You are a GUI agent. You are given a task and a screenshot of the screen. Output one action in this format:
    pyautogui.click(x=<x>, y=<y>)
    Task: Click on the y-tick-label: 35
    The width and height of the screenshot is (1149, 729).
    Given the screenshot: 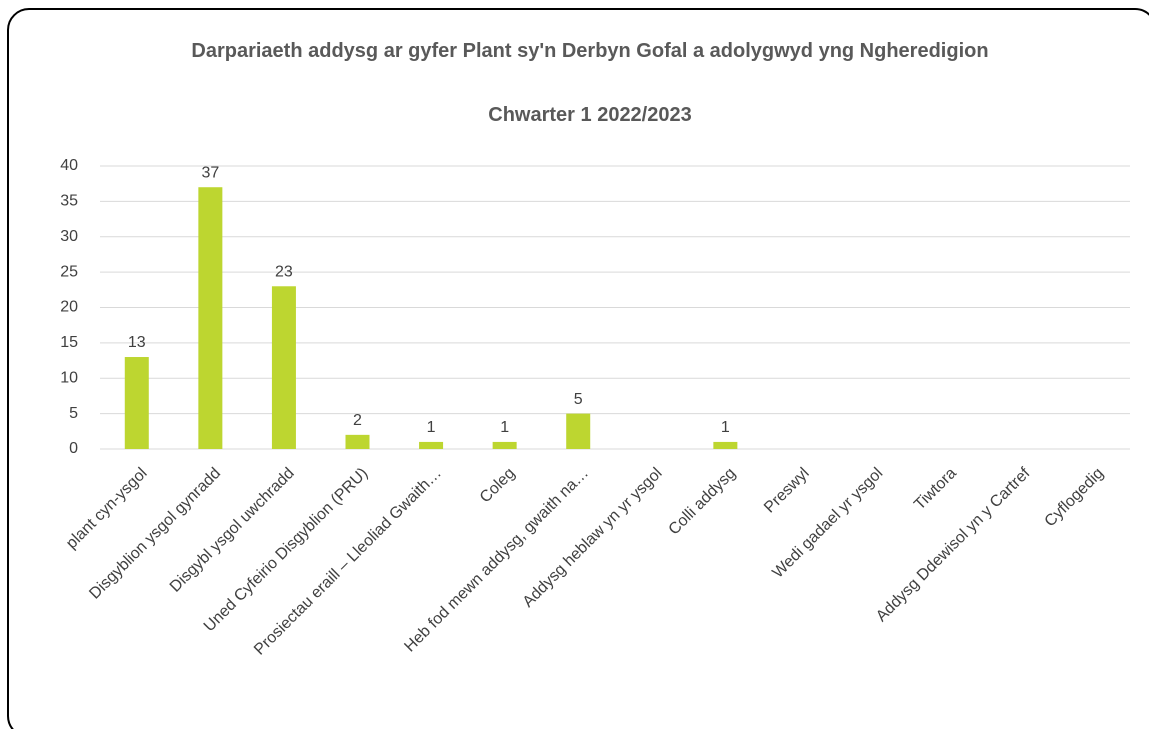 What is the action you would take?
    pyautogui.click(x=69, y=201)
    